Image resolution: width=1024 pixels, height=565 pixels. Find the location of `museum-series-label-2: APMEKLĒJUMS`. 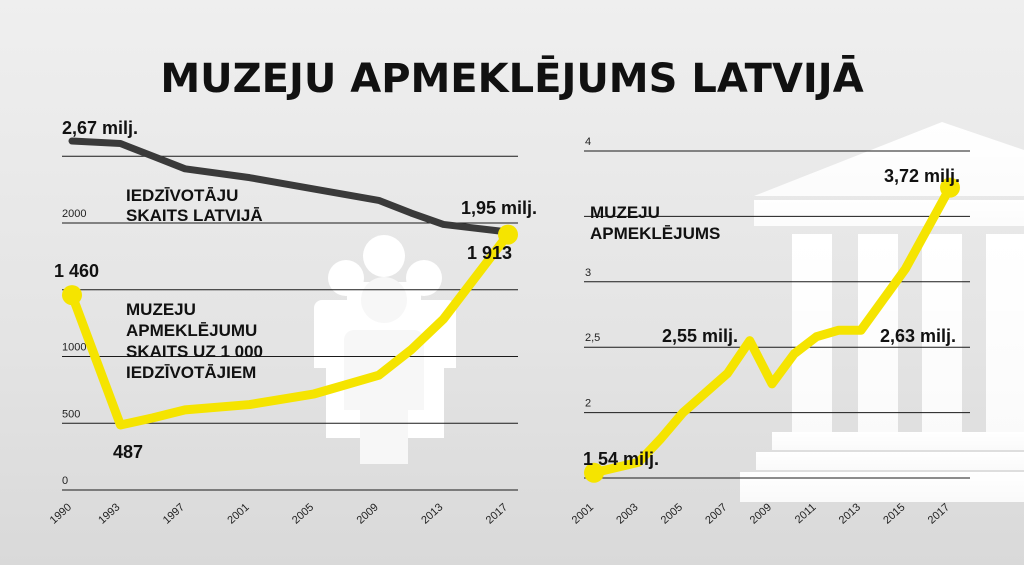

museum-series-label-2: APMEKLĒJUMS is located at coordinates (655, 233).